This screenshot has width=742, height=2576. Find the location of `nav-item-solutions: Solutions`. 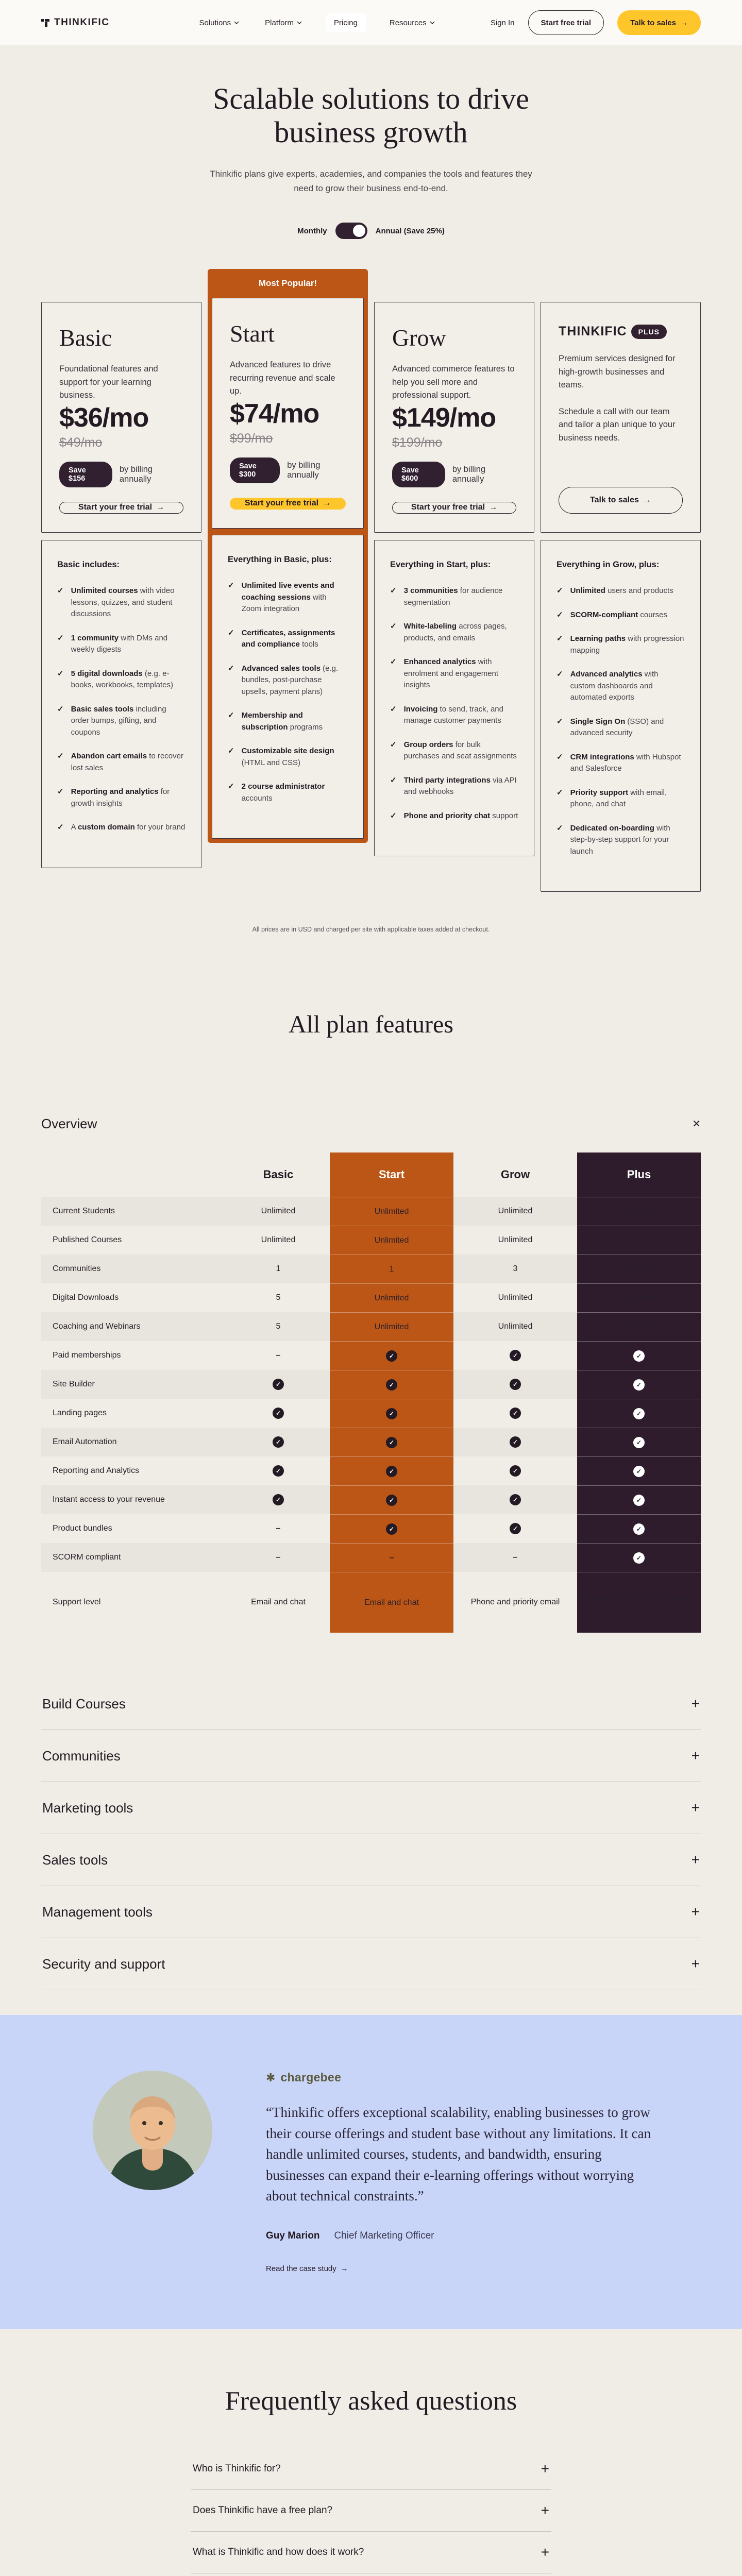

nav-item-solutions: Solutions is located at coordinates (219, 22).